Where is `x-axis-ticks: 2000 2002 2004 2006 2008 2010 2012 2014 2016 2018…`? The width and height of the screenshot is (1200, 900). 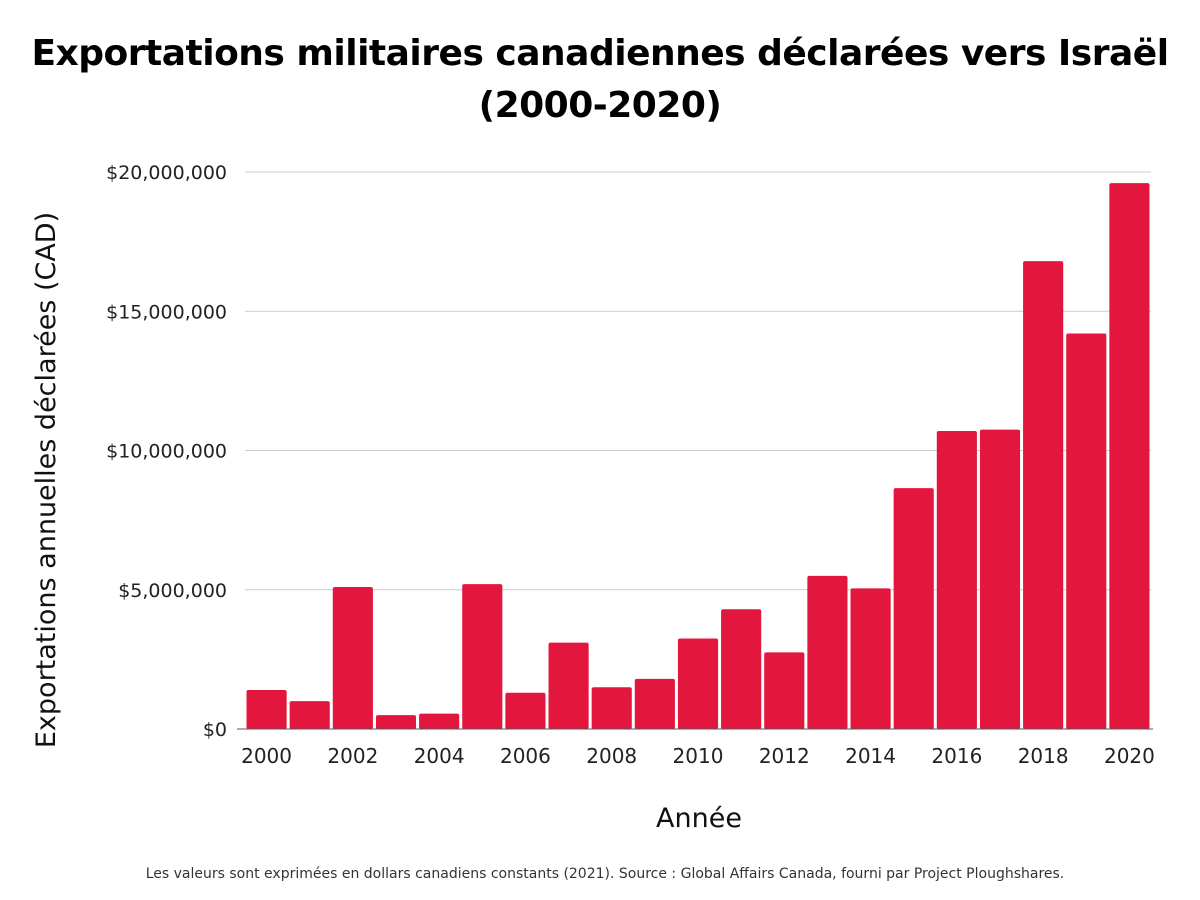 x-axis-ticks: 2000 2002 2004 2006 2008 2010 2012 2014 2016 2018… is located at coordinates (698, 756).